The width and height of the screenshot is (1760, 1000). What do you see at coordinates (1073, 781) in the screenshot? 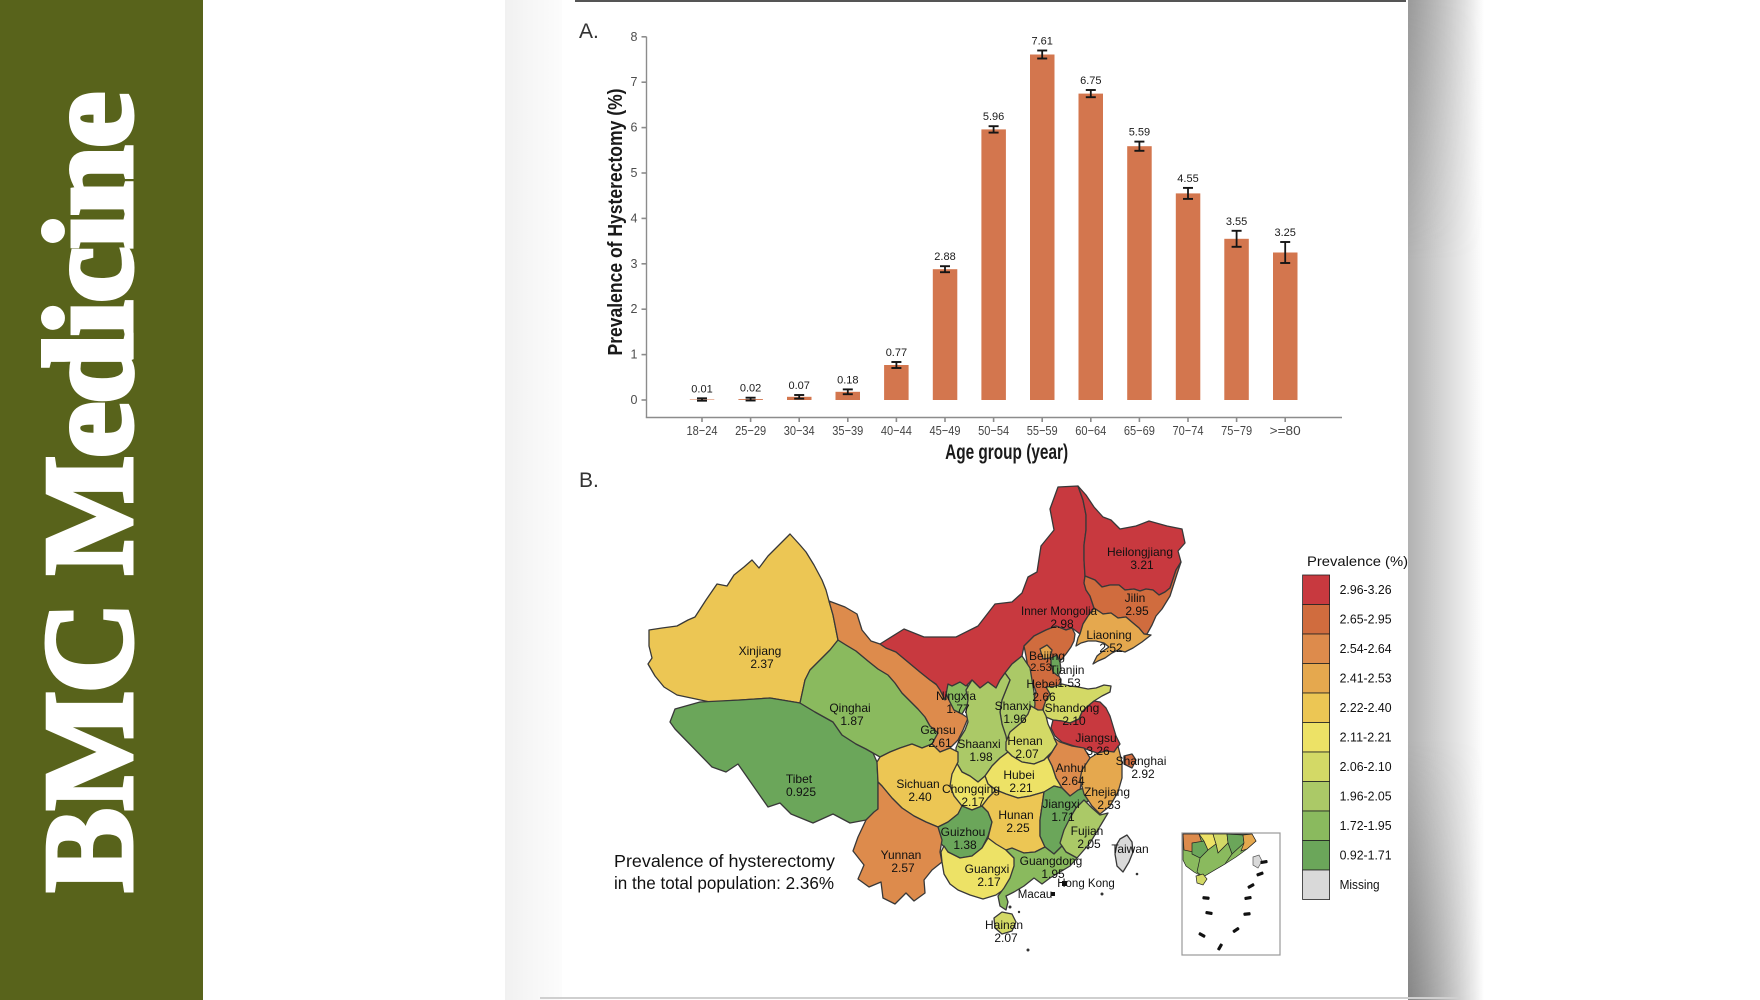
I see `svg-text: 2.64` at bounding box center [1073, 781].